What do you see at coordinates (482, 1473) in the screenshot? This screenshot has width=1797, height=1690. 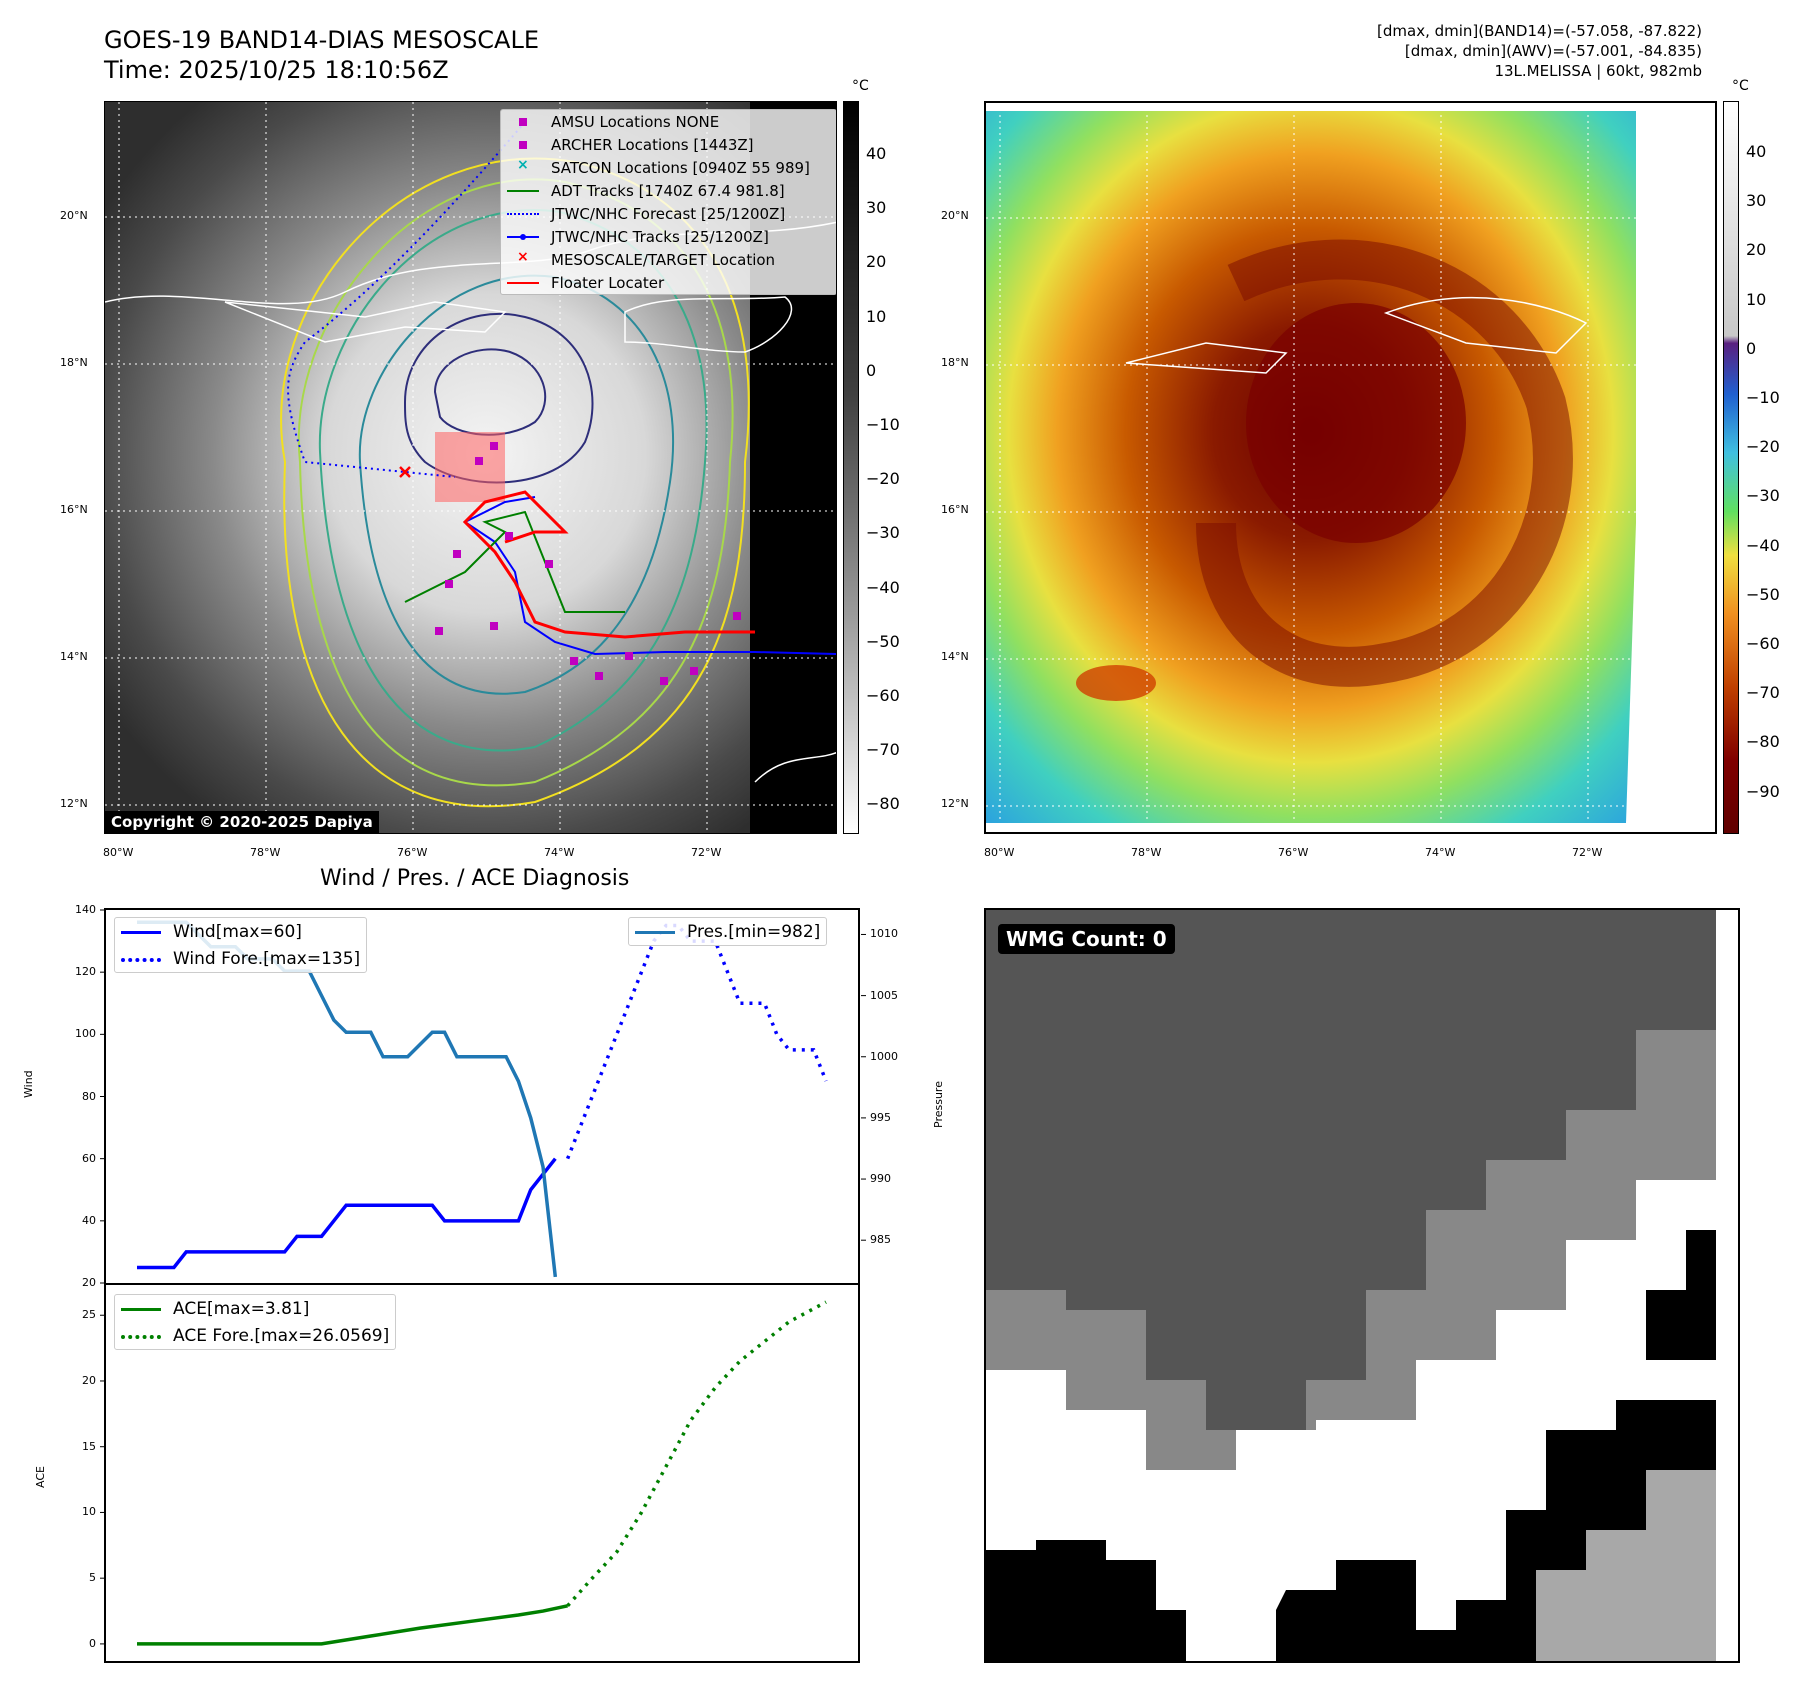 I see `ace-axes` at bounding box center [482, 1473].